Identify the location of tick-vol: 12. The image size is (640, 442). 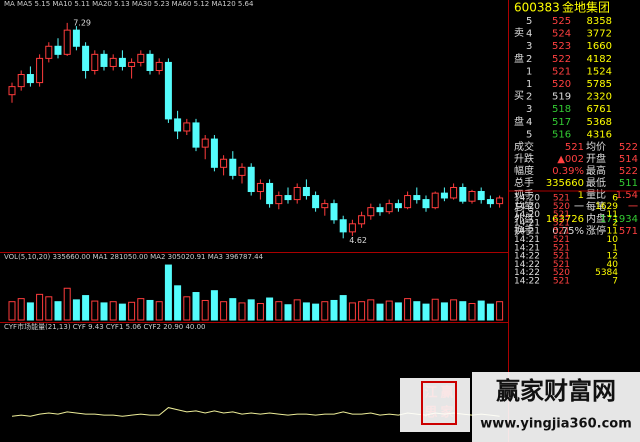
(612, 257).